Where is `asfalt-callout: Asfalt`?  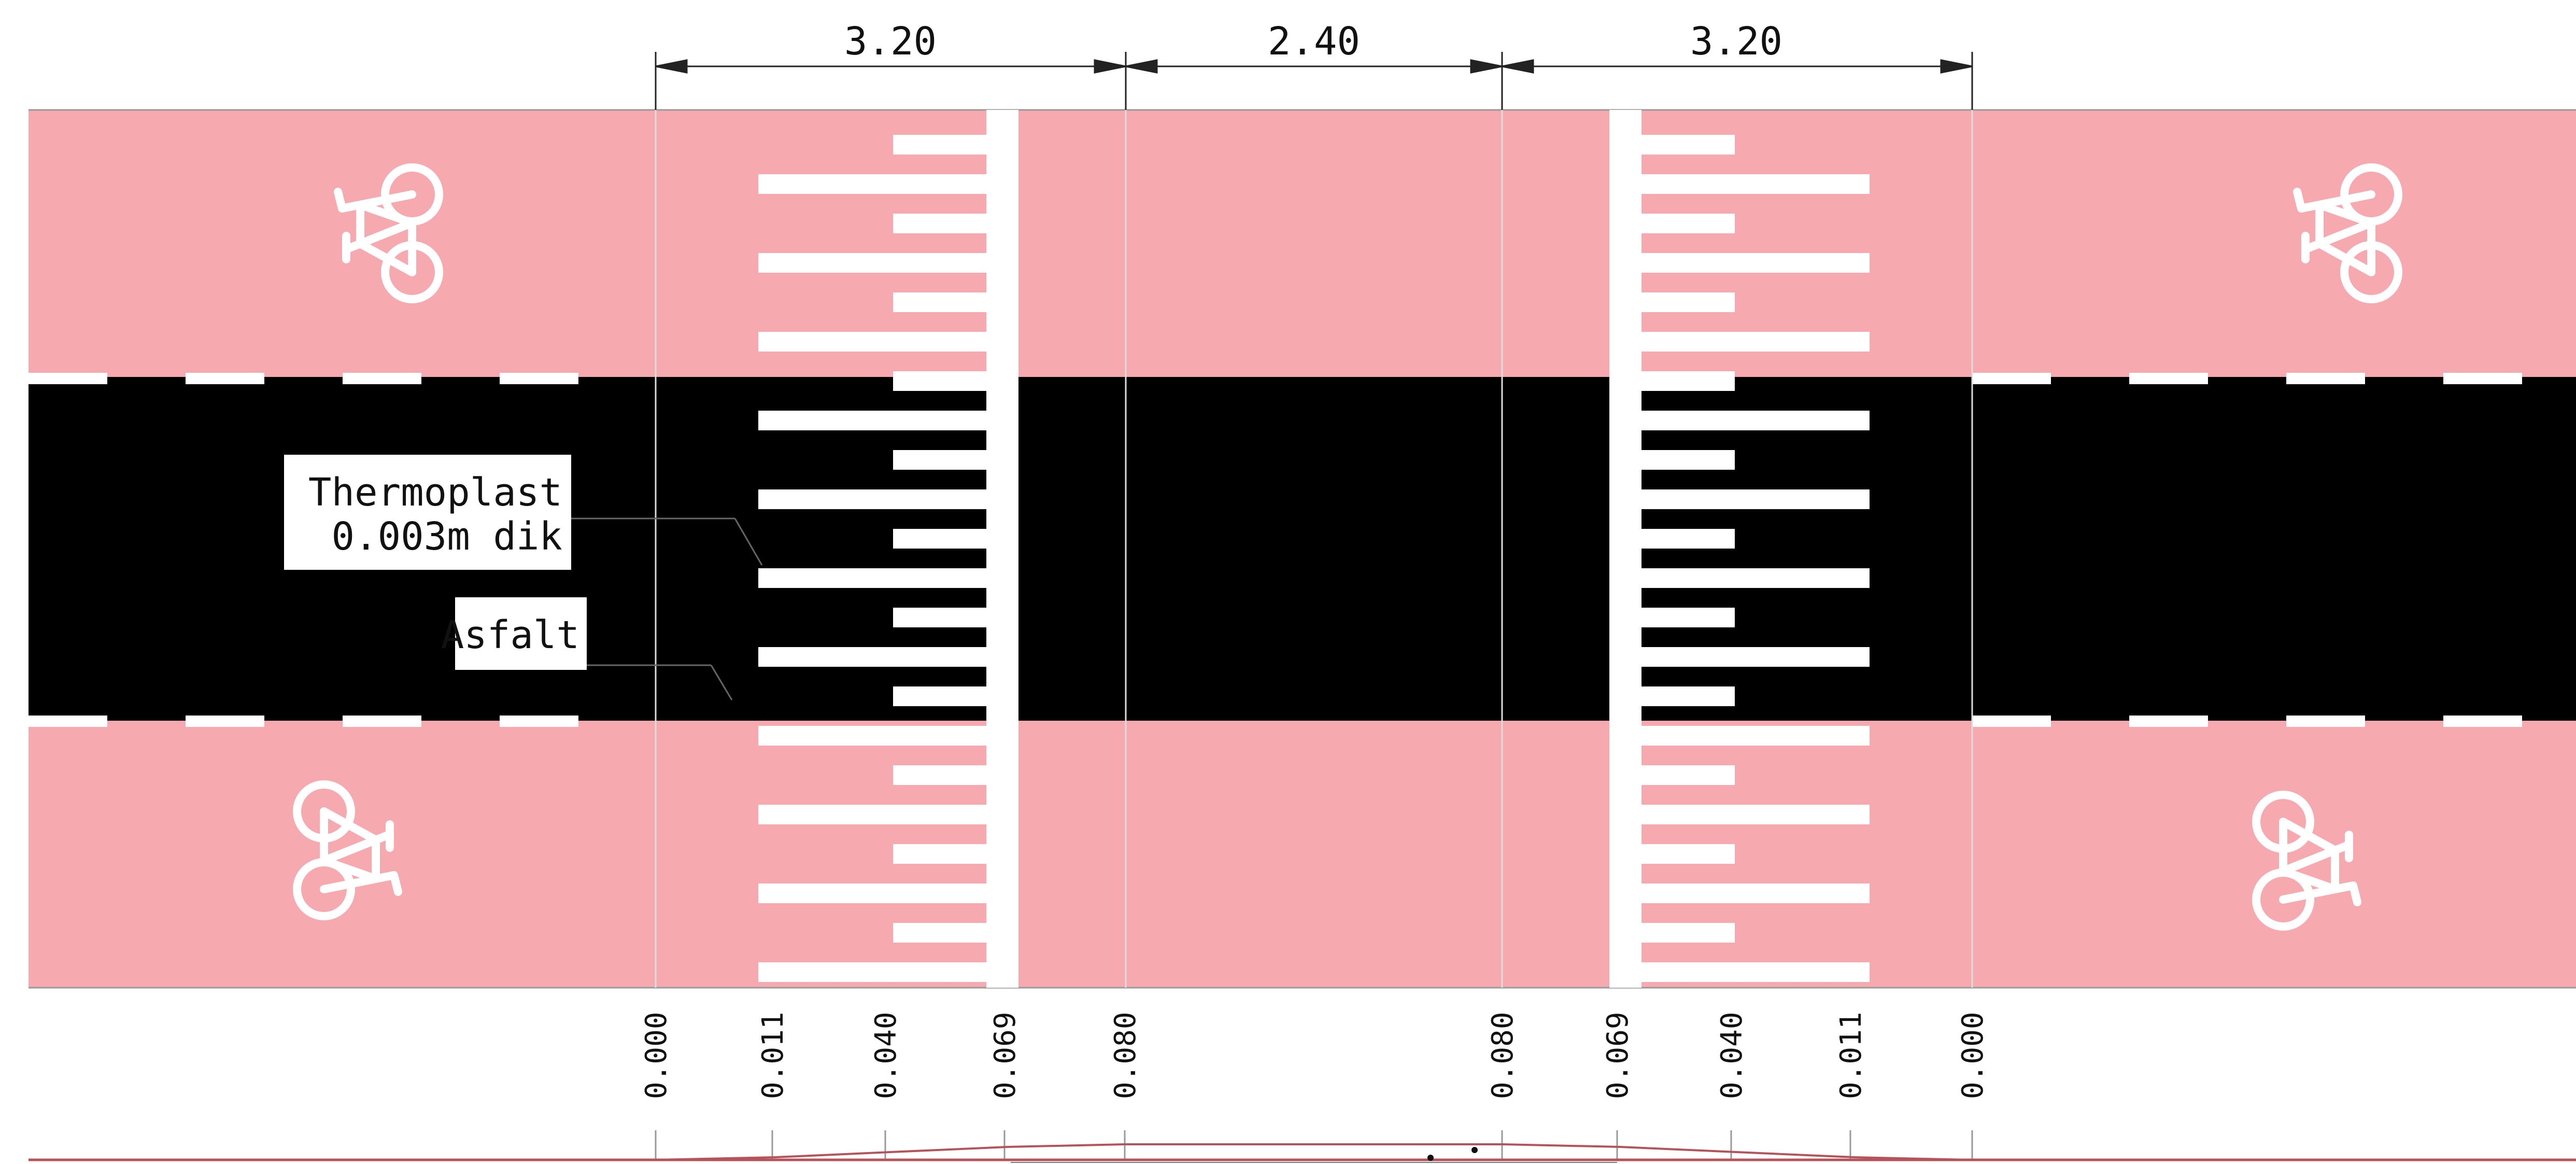 asfalt-callout: Asfalt is located at coordinates (587, 648).